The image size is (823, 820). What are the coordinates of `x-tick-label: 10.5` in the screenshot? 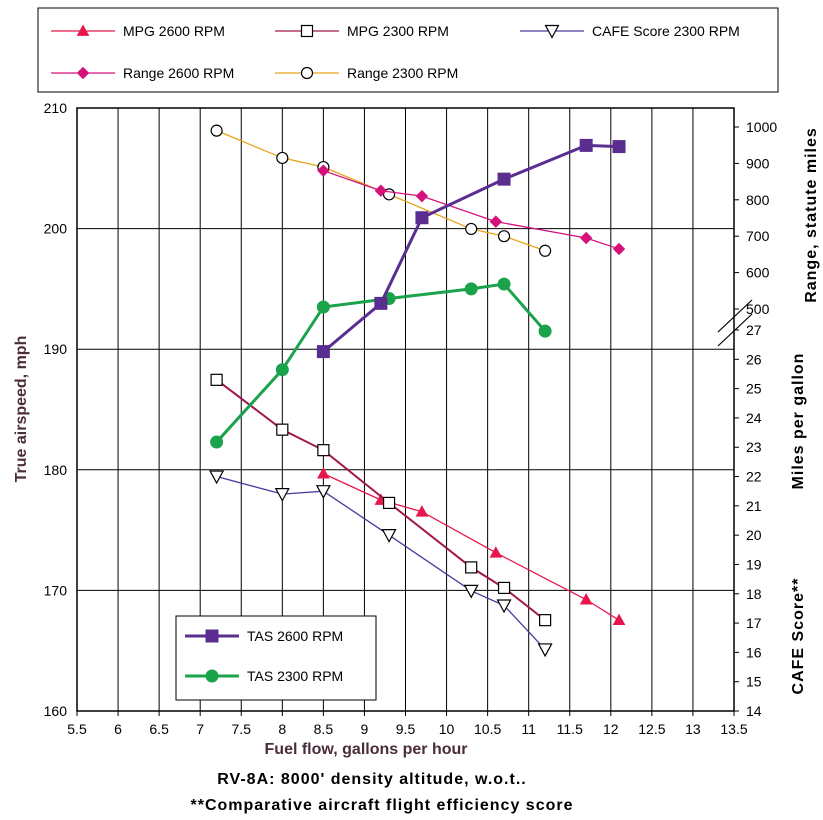 It's located at (487, 729).